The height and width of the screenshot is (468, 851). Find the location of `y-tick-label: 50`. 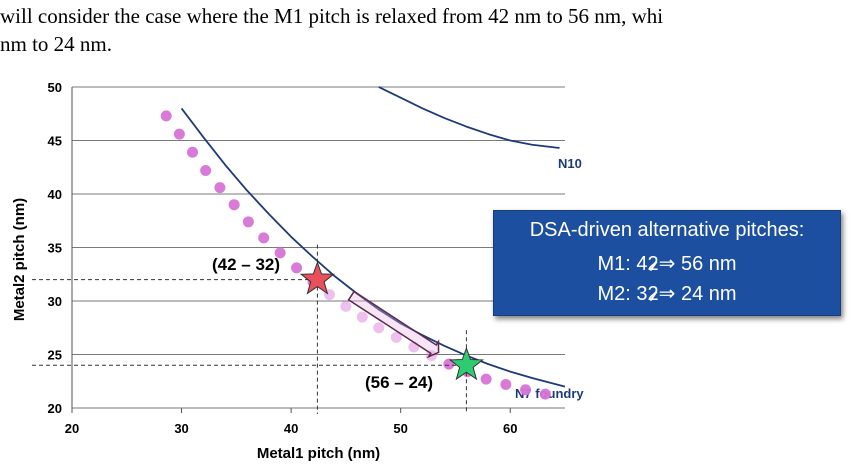

y-tick-label: 50 is located at coordinates (55, 87).